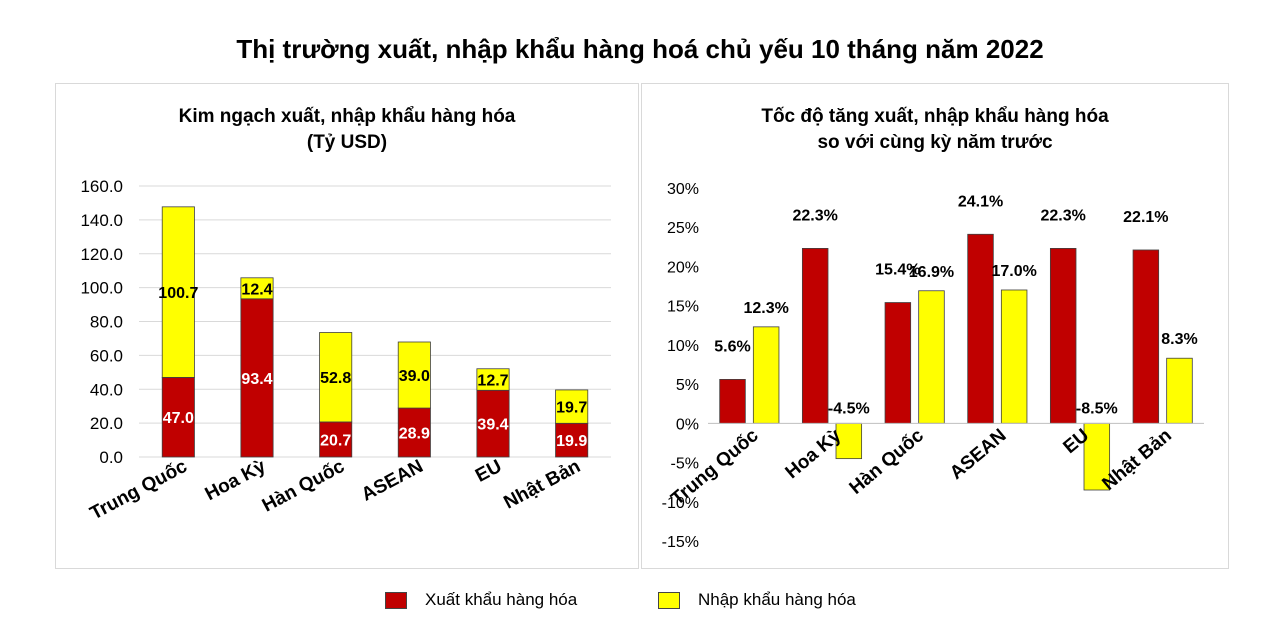 The width and height of the screenshot is (1280, 643). Describe the element at coordinates (765, 308) in the screenshot. I see `data-label-import: 12.3%` at that location.